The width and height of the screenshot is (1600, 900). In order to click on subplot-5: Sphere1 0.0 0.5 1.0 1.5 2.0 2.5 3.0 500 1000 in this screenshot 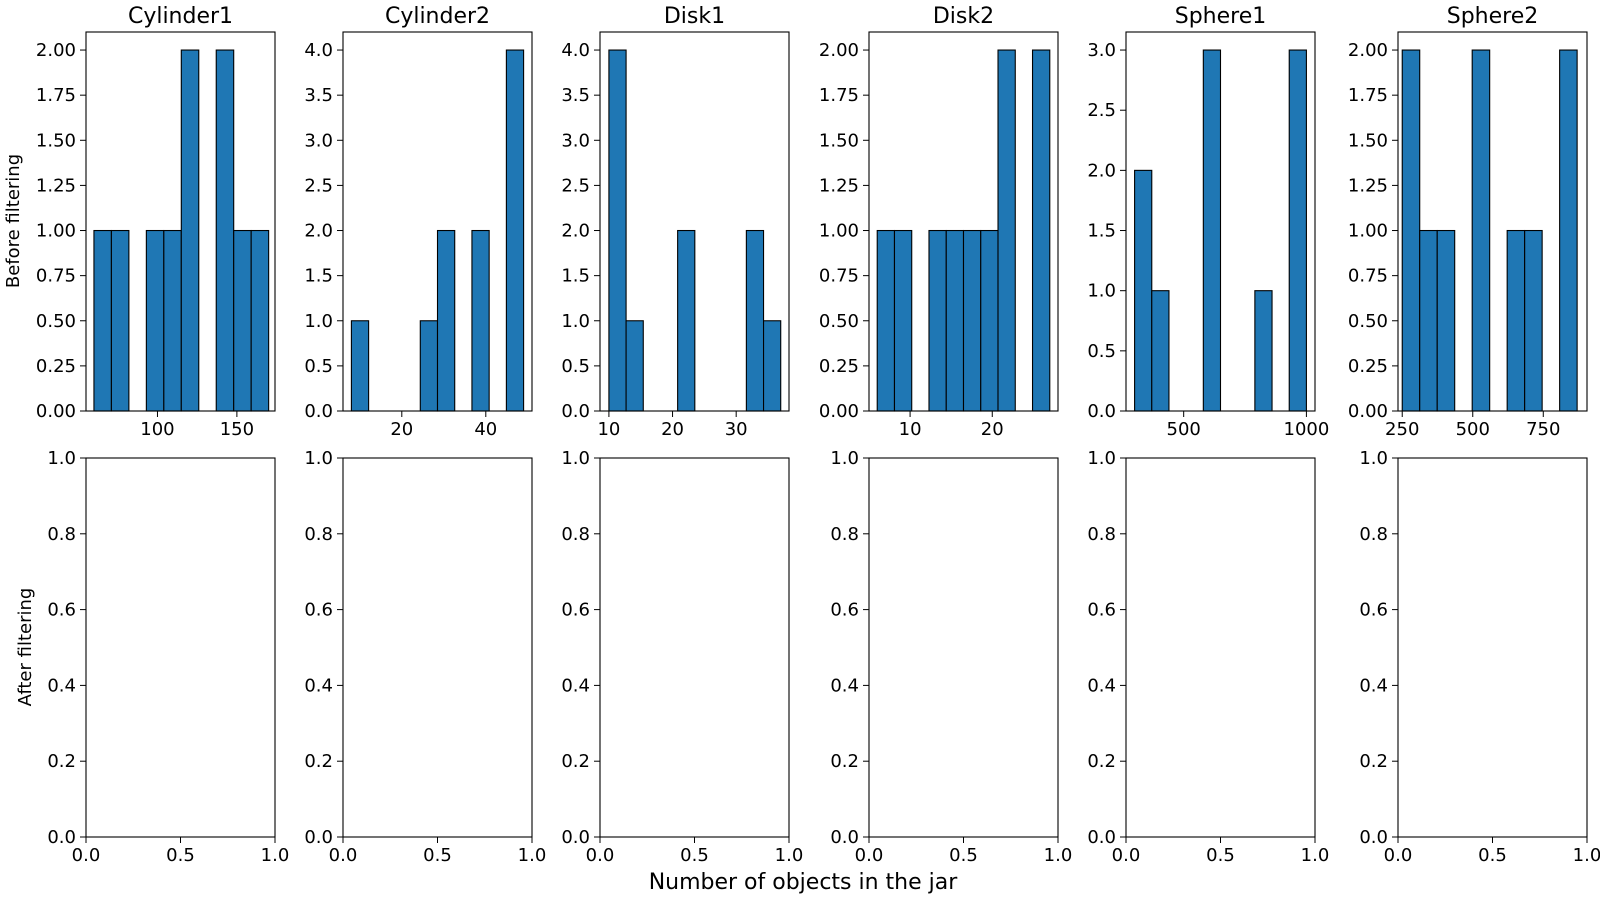, I will do `click(1208, 222)`.